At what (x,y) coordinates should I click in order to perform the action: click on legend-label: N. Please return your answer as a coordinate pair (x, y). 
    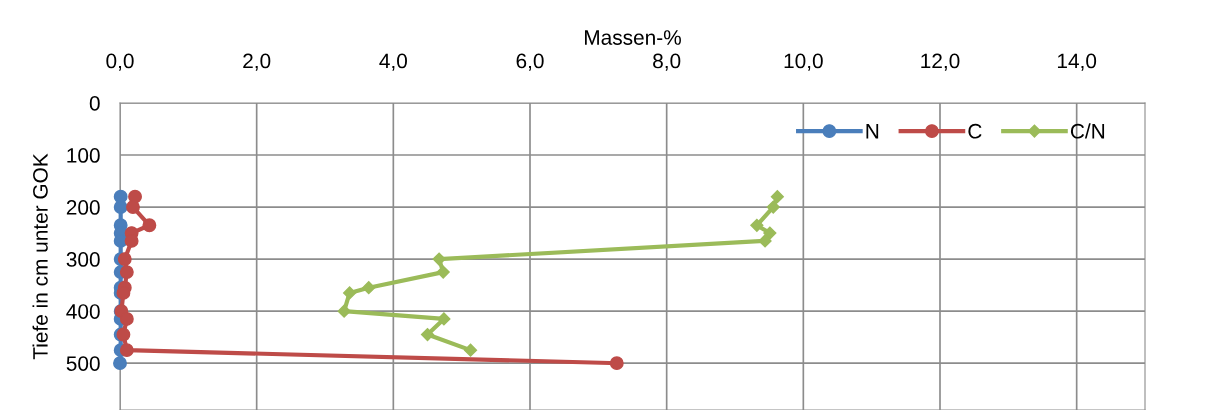
    Looking at the image, I should click on (872, 131).